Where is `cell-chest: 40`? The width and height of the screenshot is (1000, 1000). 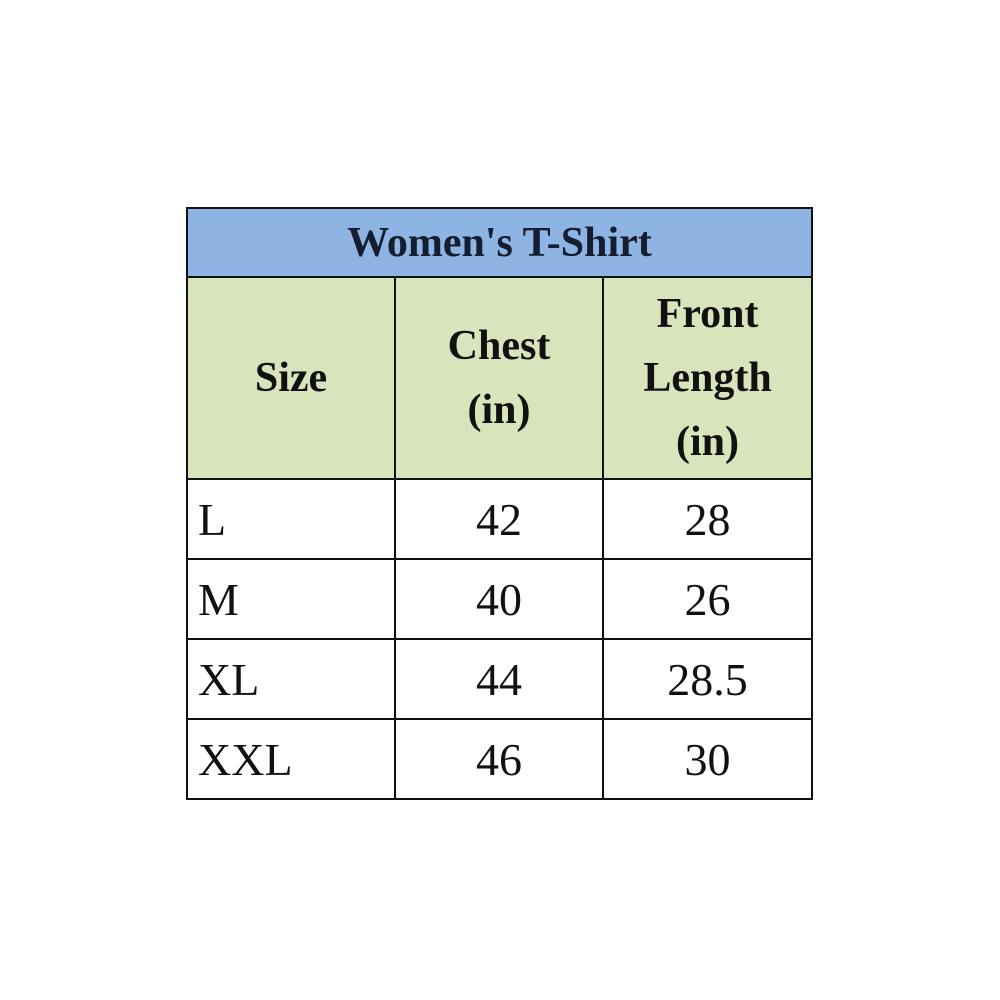
cell-chest: 40 is located at coordinates (499, 599).